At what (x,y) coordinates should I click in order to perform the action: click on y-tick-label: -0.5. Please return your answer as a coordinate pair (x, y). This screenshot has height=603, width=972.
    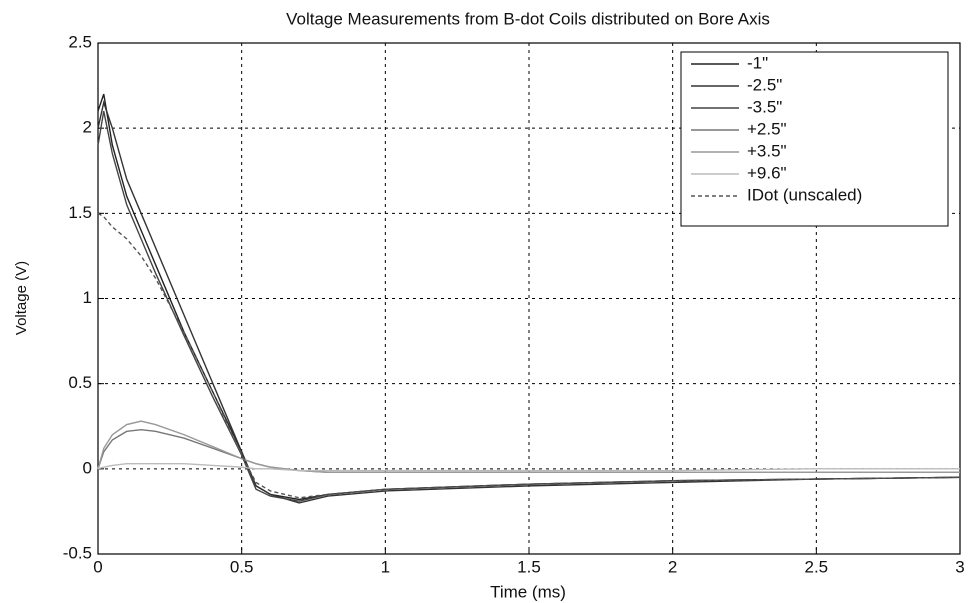
    Looking at the image, I should click on (77, 552).